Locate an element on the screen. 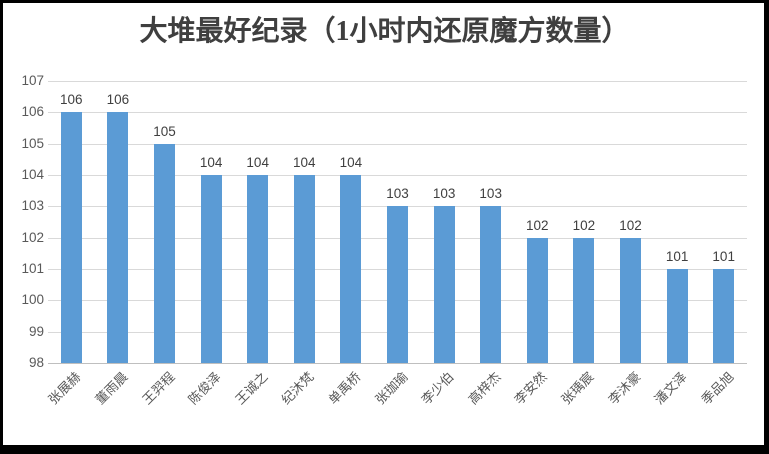 The width and height of the screenshot is (769, 454). x-category-label: 王诚之 is located at coordinates (251, 388).